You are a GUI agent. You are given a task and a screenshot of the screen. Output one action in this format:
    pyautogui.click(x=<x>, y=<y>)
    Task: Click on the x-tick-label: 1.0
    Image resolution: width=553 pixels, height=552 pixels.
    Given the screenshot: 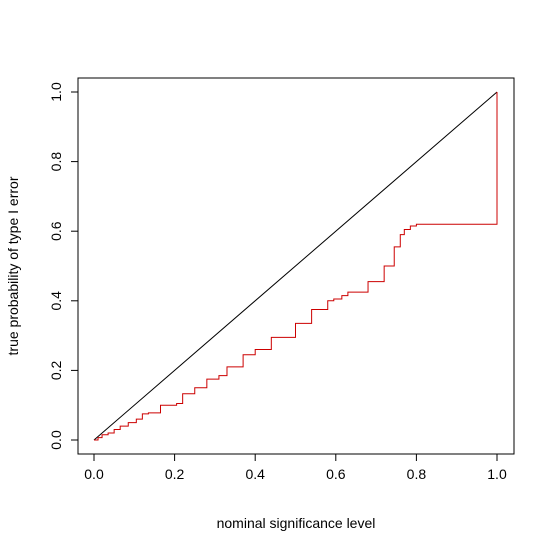 What is the action you would take?
    pyautogui.click(x=497, y=474)
    